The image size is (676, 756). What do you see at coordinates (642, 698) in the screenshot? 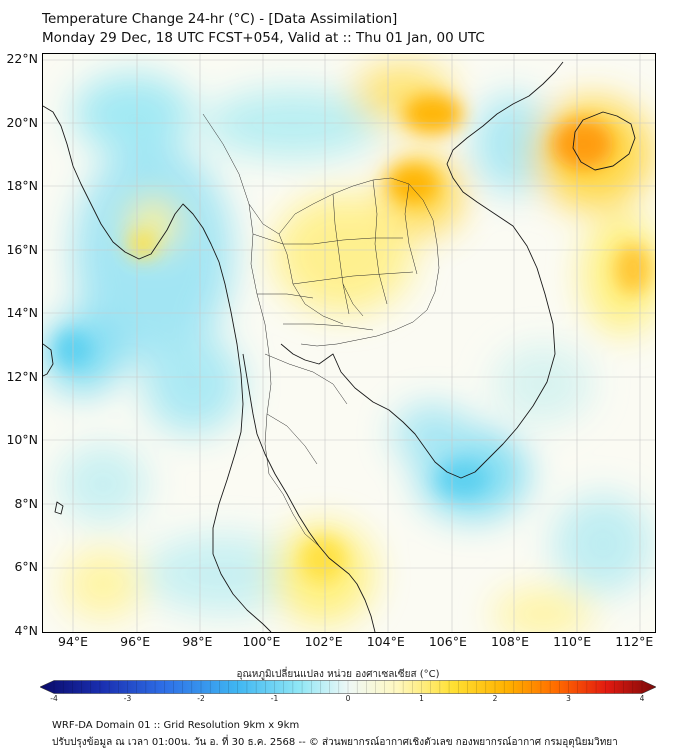
I see `colorbar-tick-label: 4` at bounding box center [642, 698].